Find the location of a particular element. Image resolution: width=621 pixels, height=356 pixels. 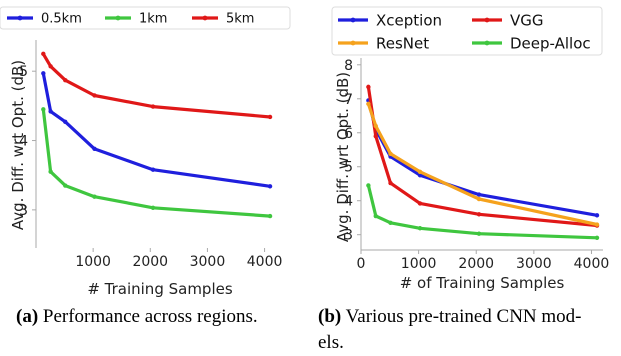

chart-b-x-tick-label: 1000 is located at coordinates (419, 264).